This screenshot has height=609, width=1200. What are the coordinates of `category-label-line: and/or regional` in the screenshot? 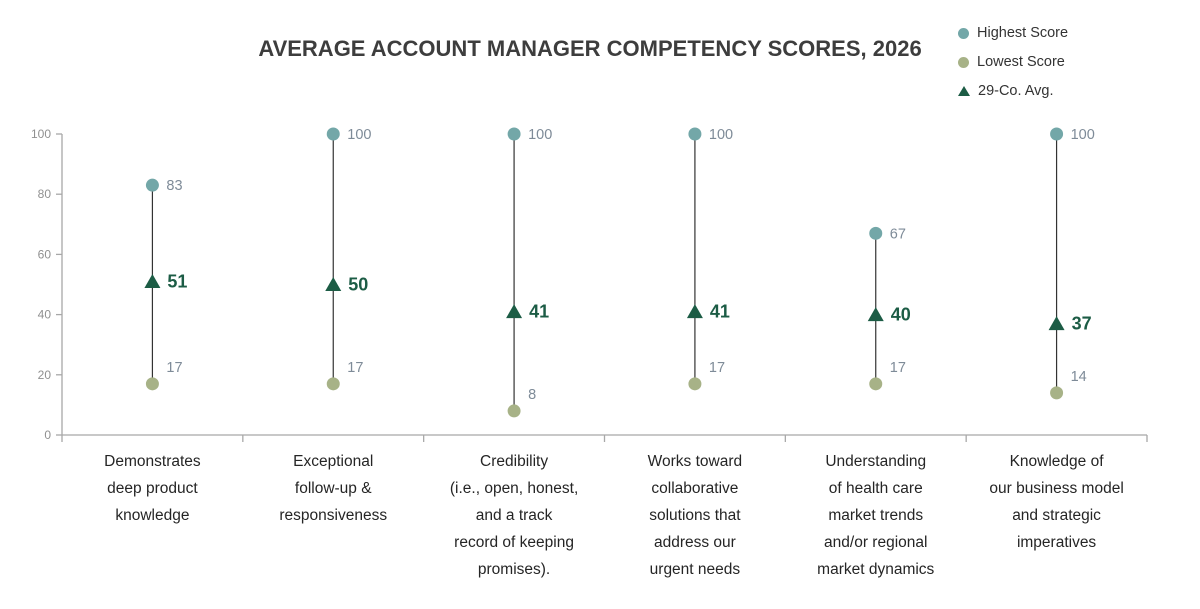 It's located at (876, 542).